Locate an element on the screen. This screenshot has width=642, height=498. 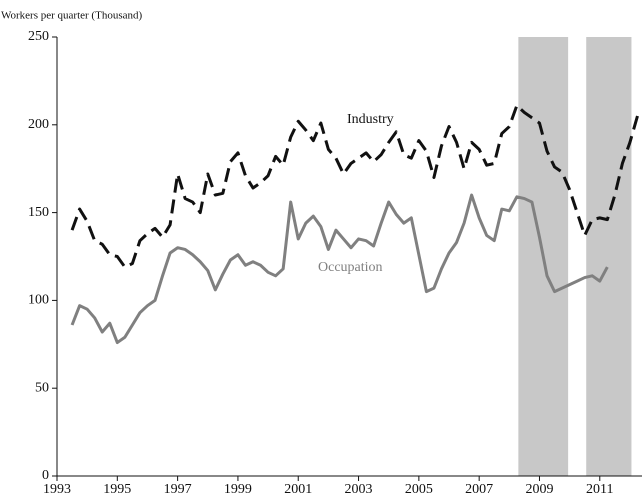
y-tick-label: 0 is located at coordinates (45, 475).